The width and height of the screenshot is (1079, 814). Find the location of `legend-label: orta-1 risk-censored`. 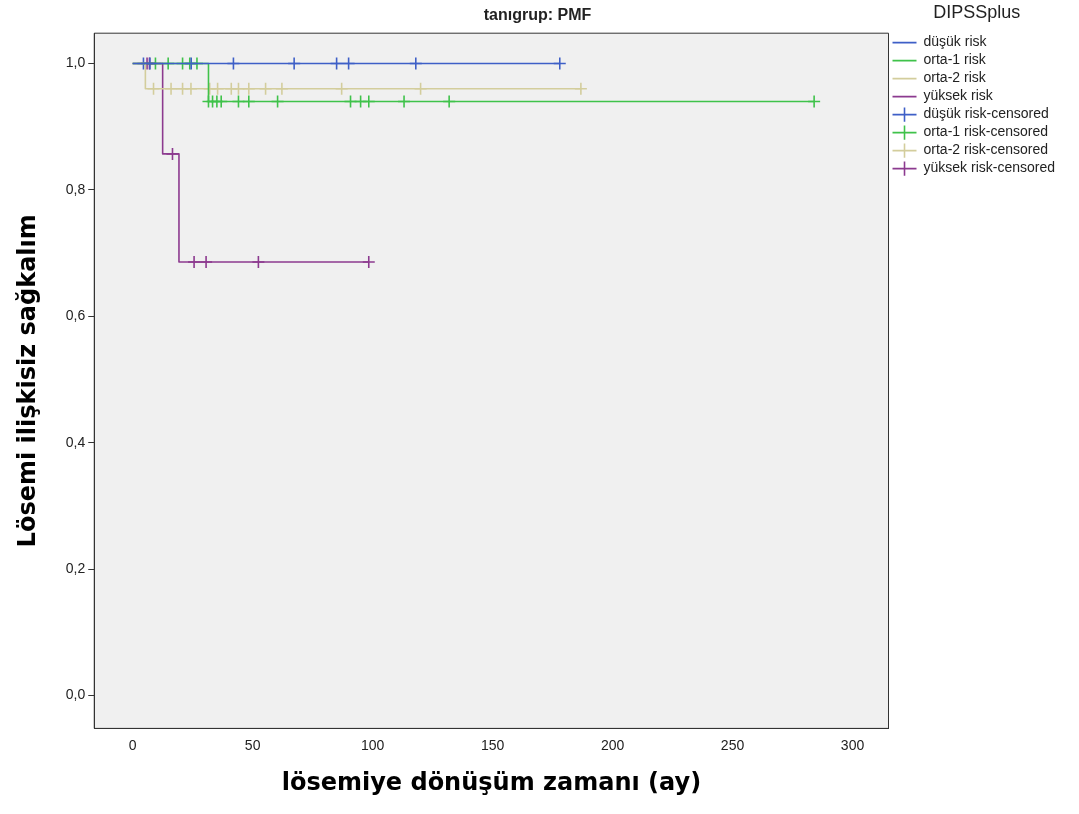

legend-label: orta-1 risk-censored is located at coordinates (986, 131).